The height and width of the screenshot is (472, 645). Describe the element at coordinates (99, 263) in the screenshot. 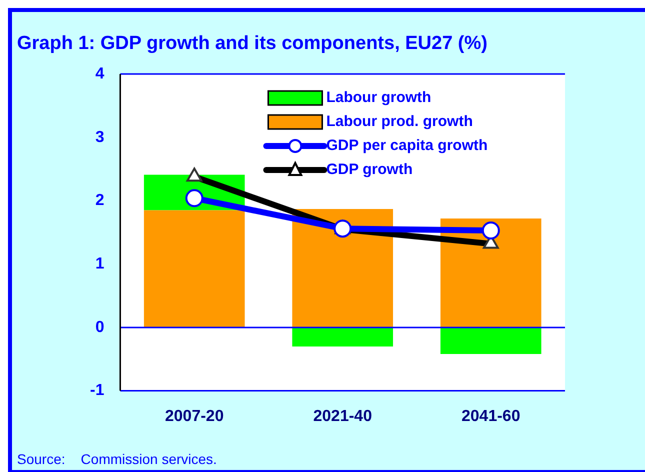

I see `y-tick-label: 1` at that location.